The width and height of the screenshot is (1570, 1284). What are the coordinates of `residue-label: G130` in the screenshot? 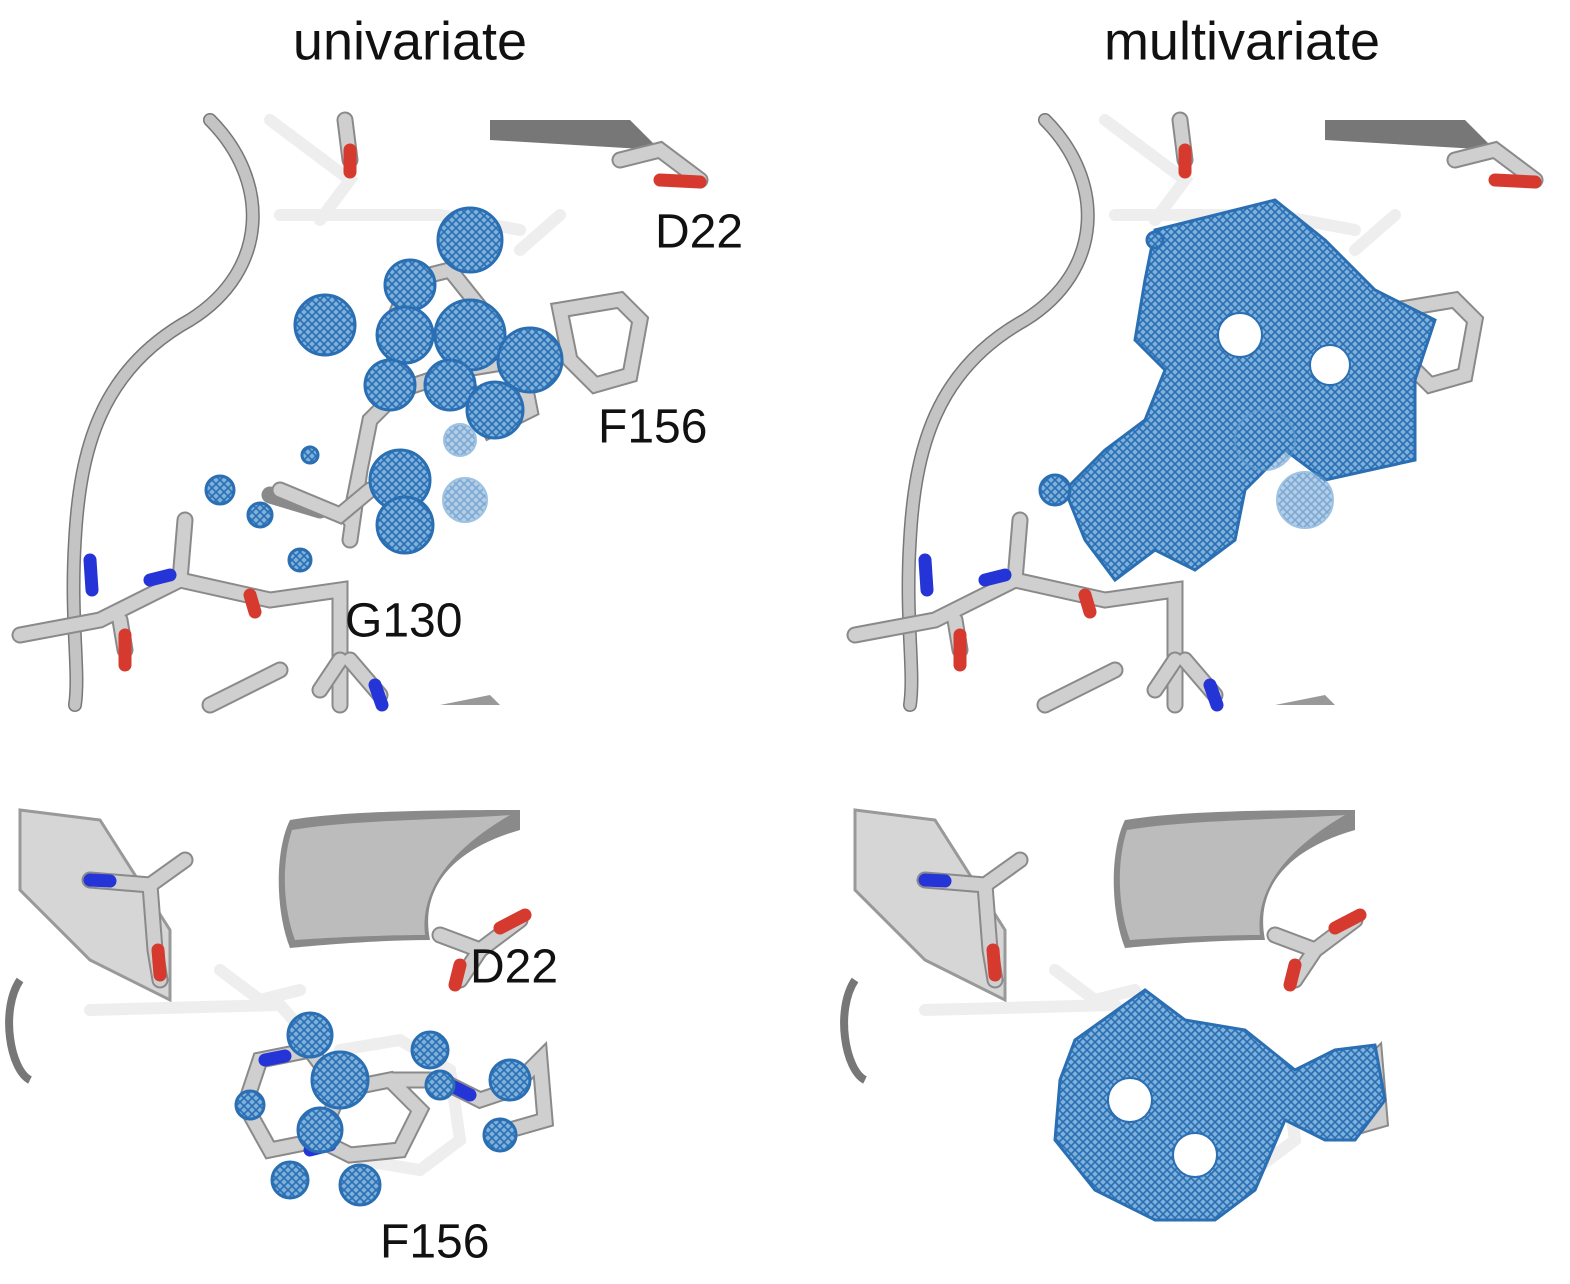 It's located at (403, 621).